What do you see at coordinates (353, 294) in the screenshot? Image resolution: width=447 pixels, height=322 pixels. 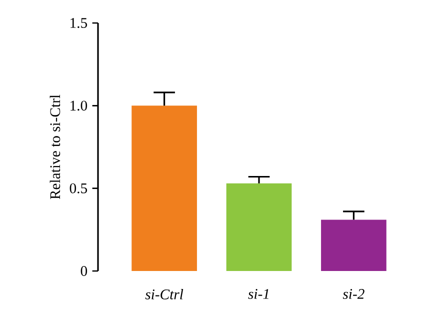 I see `x-tick-label: si-2` at bounding box center [353, 294].